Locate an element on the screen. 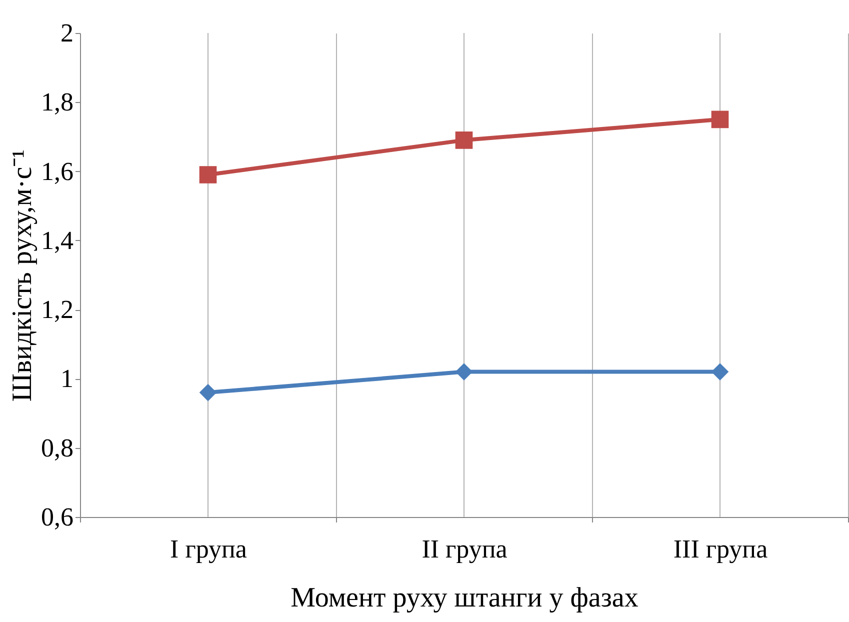 Image resolution: width=849 pixels, height=622 pixels. x-tick-label: I група is located at coordinates (209, 549).